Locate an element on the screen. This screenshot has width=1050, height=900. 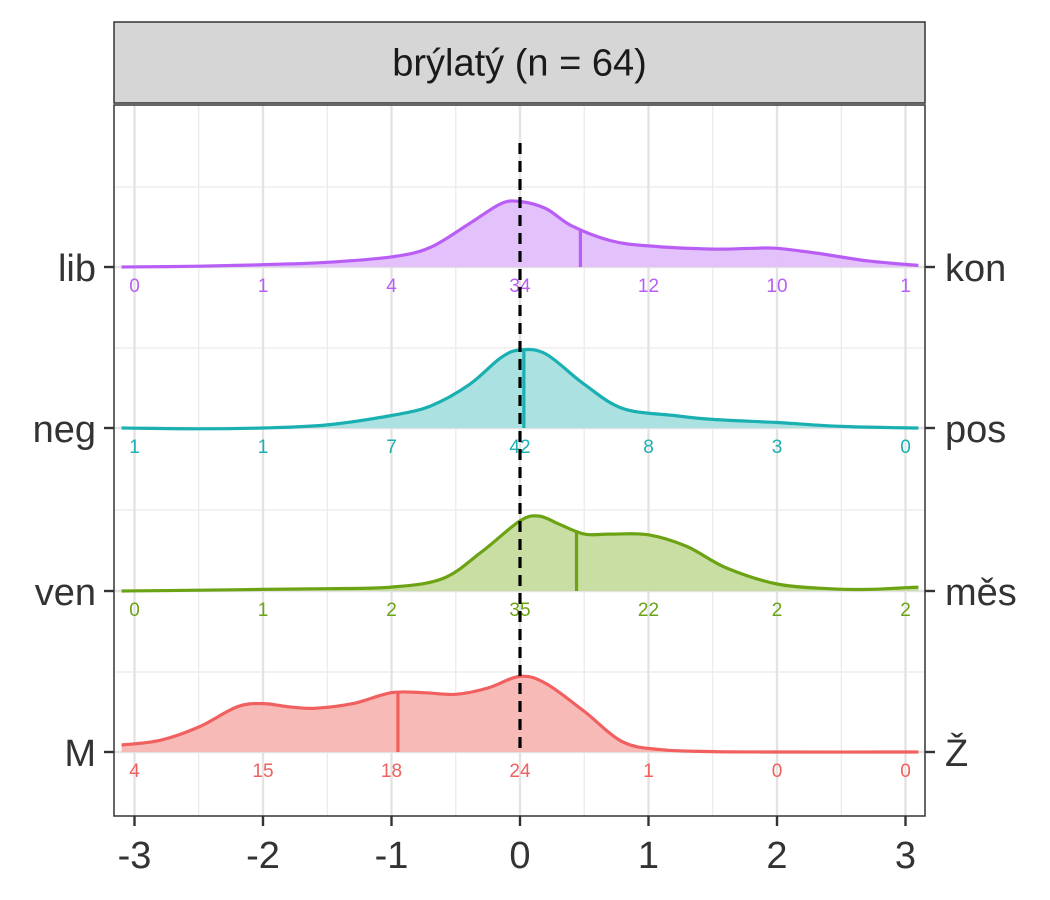
density-line-ven is located at coordinates (520, 553).